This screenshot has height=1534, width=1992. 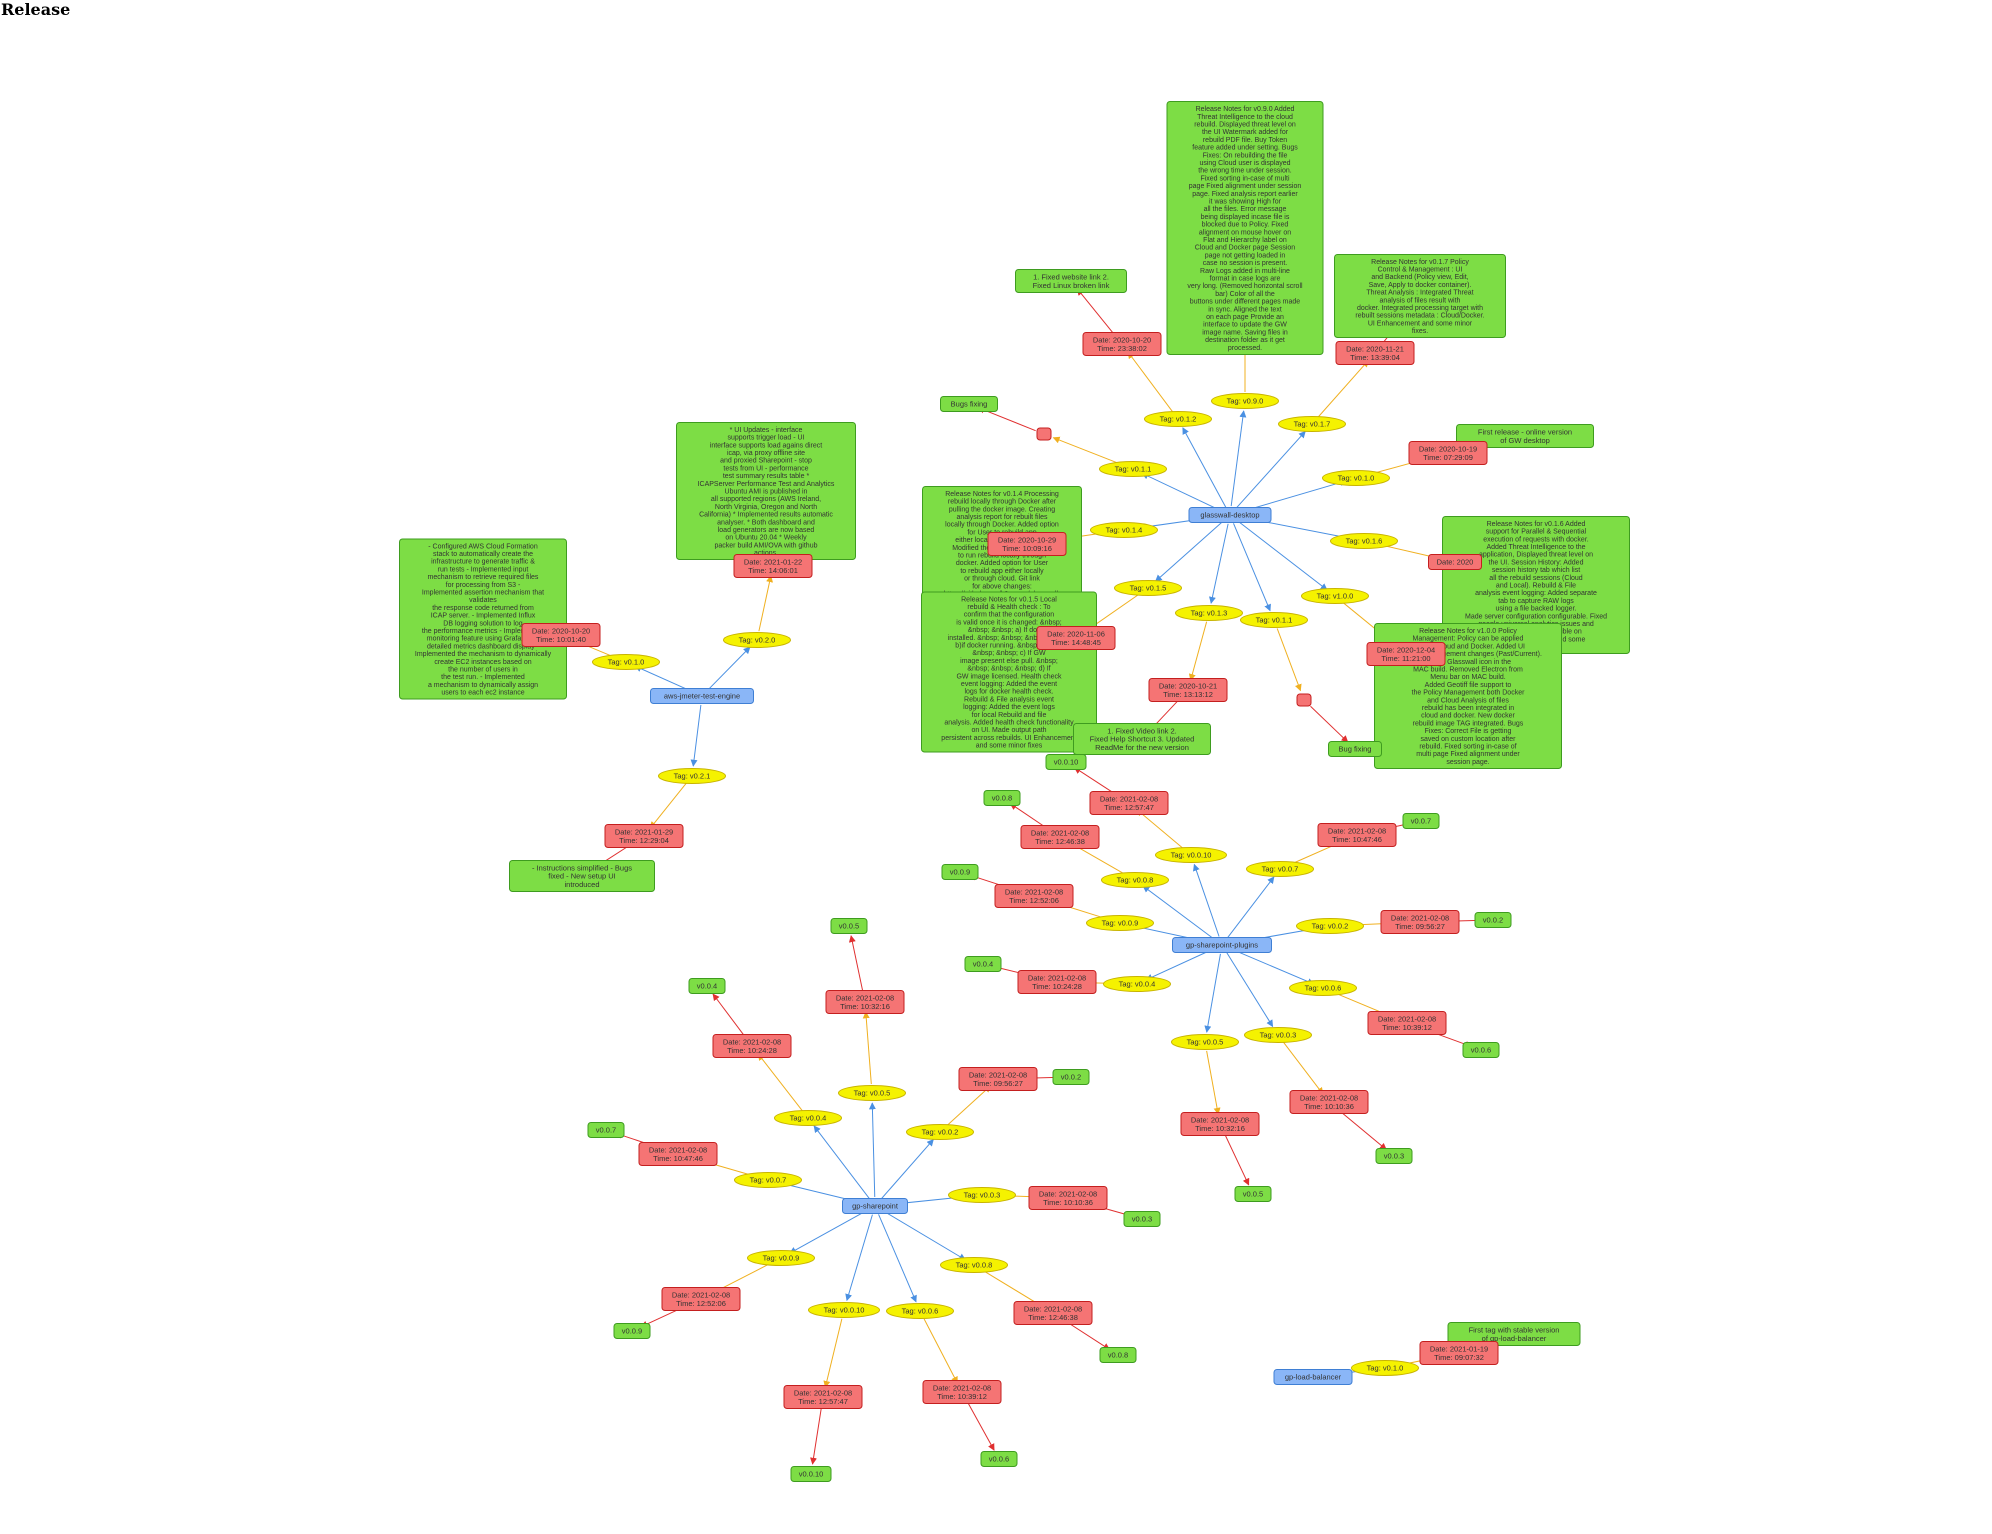 What do you see at coordinates (1188, 690) in the screenshot?
I see `date-node: Date: 2020-10-21 Time: 13:13:12` at bounding box center [1188, 690].